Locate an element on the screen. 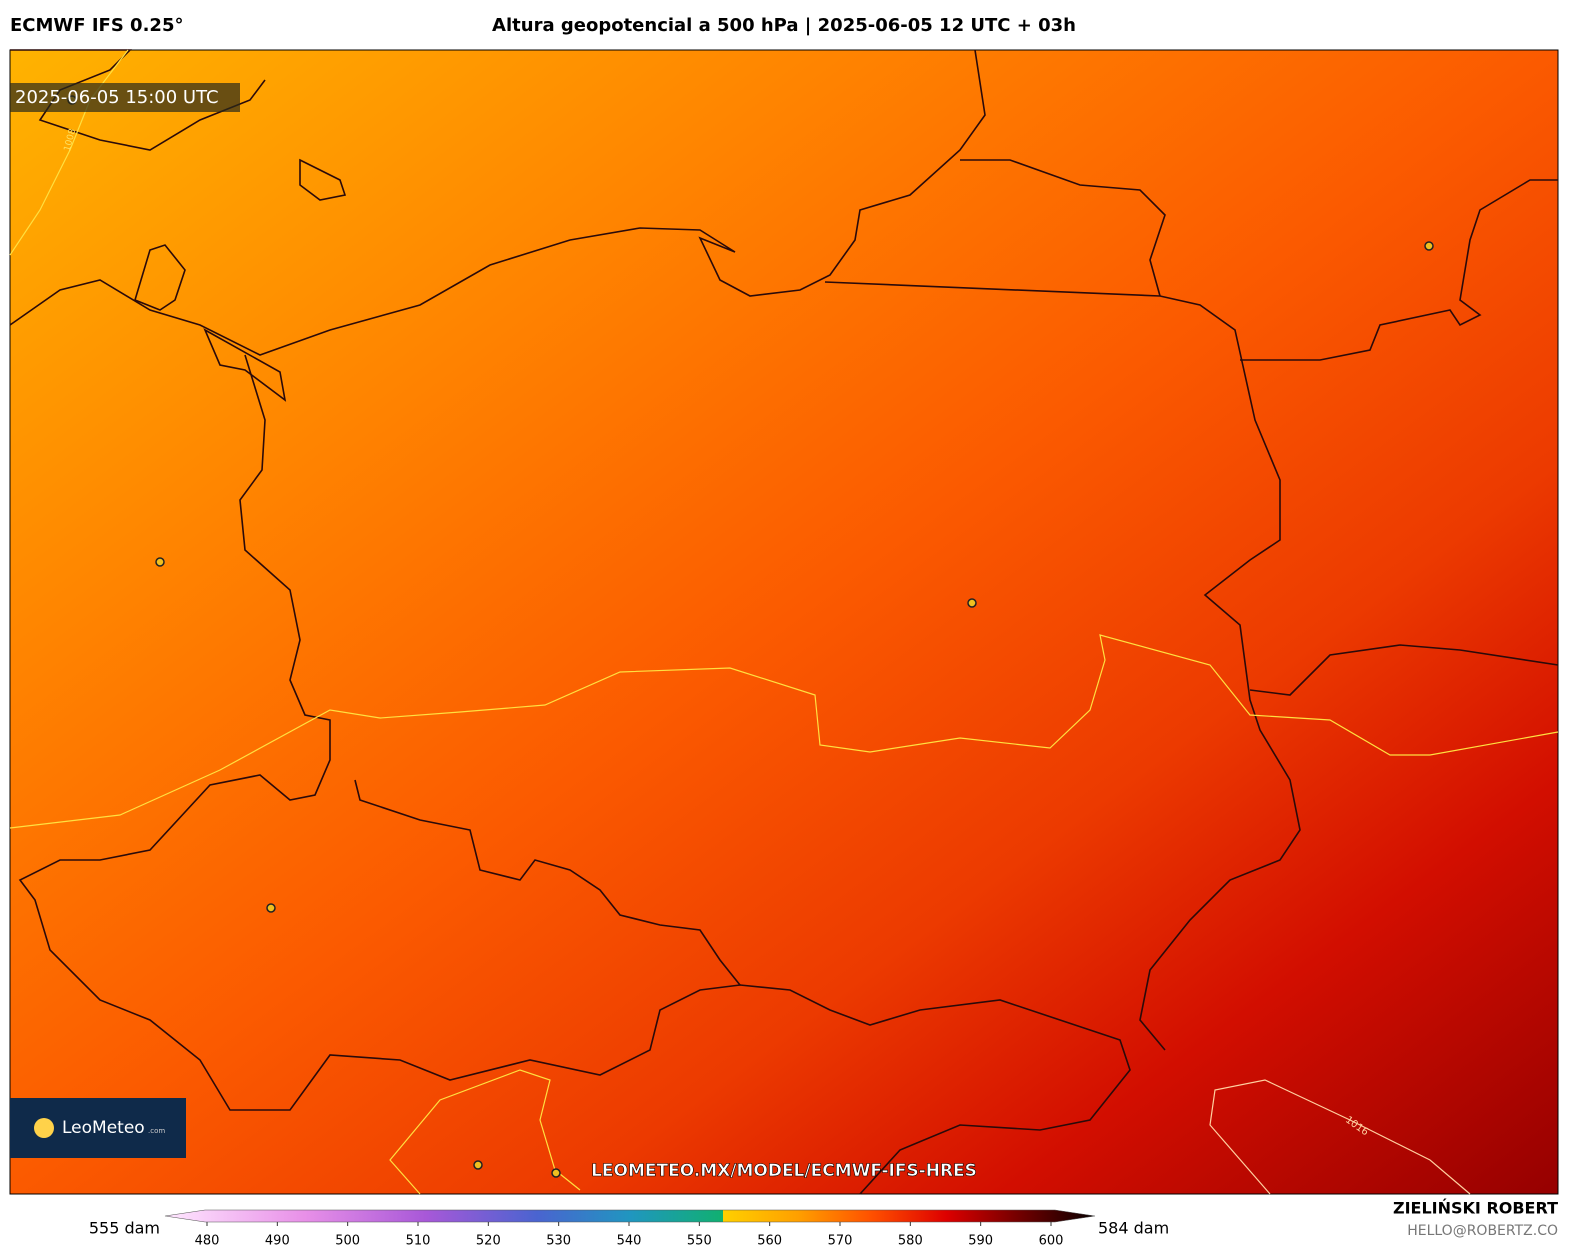 Image resolution: width=1570 pixels, height=1254 pixels. tick-label: 600 is located at coordinates (1051, 1241).